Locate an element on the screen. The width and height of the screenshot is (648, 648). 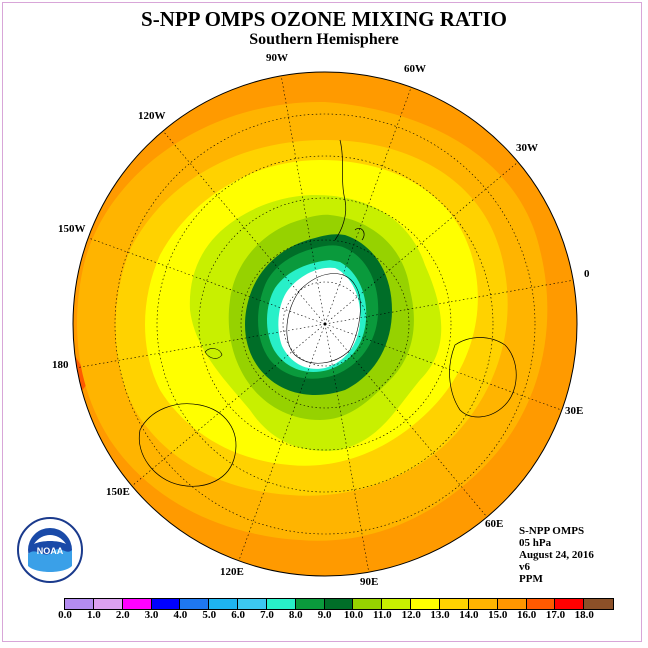
lon-label-30w: 30W is located at coordinates (527, 148).